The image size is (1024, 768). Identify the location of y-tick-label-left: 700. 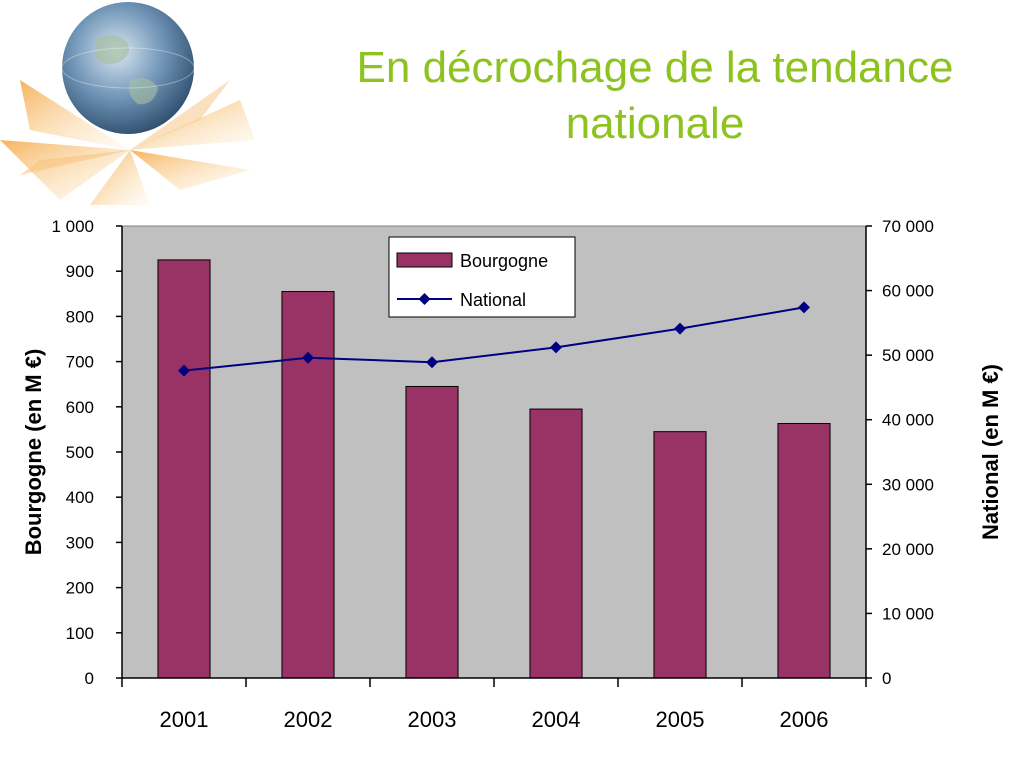
(80, 362).